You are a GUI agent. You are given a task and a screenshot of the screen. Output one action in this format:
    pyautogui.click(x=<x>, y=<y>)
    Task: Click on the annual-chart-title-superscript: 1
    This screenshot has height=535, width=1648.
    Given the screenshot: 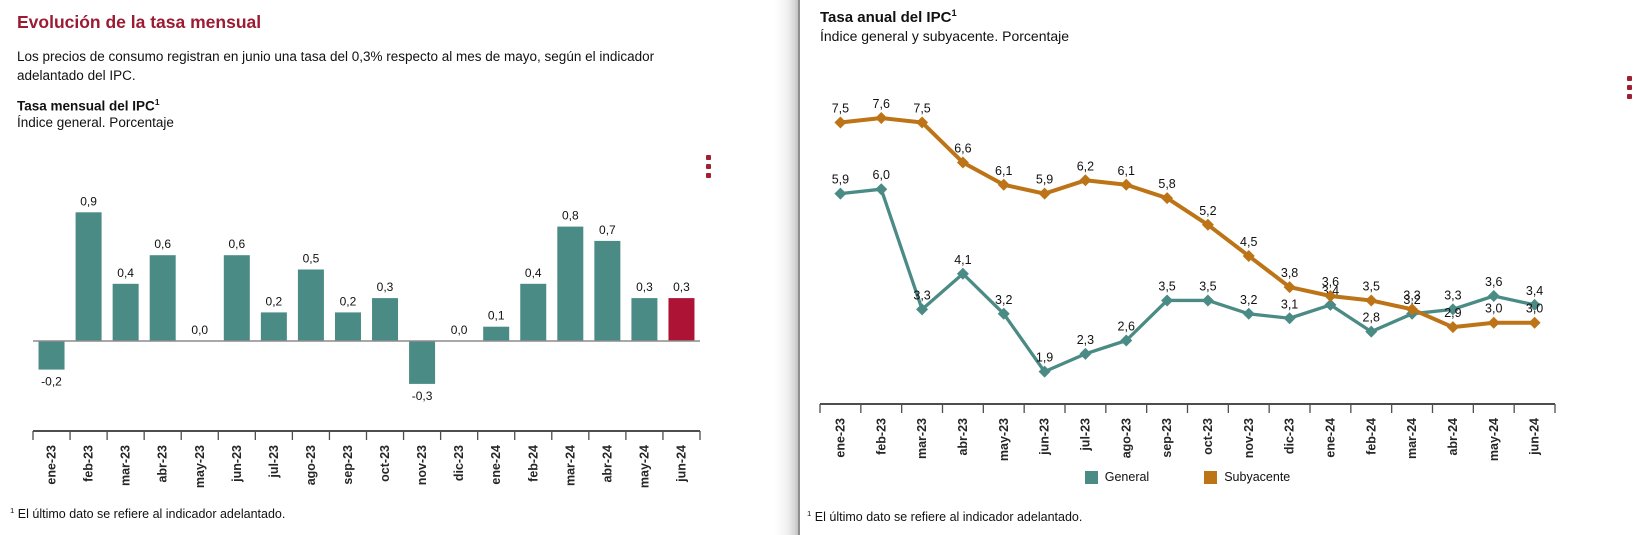 What is the action you would take?
    pyautogui.click(x=954, y=13)
    